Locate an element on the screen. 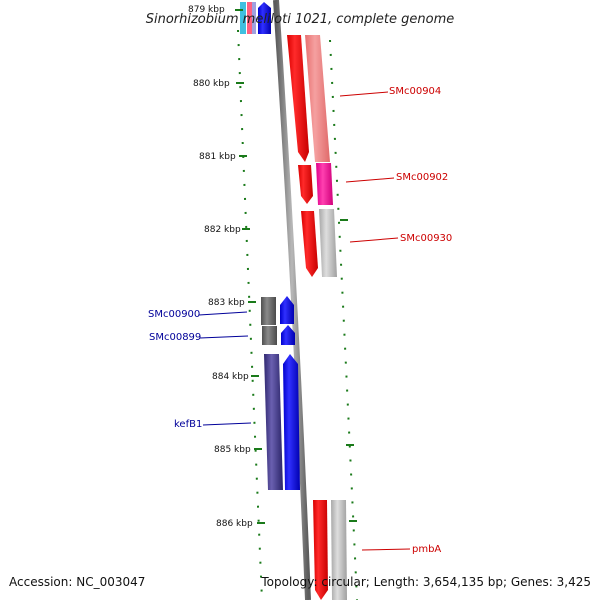  tick-label-880: 880 kbp is located at coordinates (211, 84).